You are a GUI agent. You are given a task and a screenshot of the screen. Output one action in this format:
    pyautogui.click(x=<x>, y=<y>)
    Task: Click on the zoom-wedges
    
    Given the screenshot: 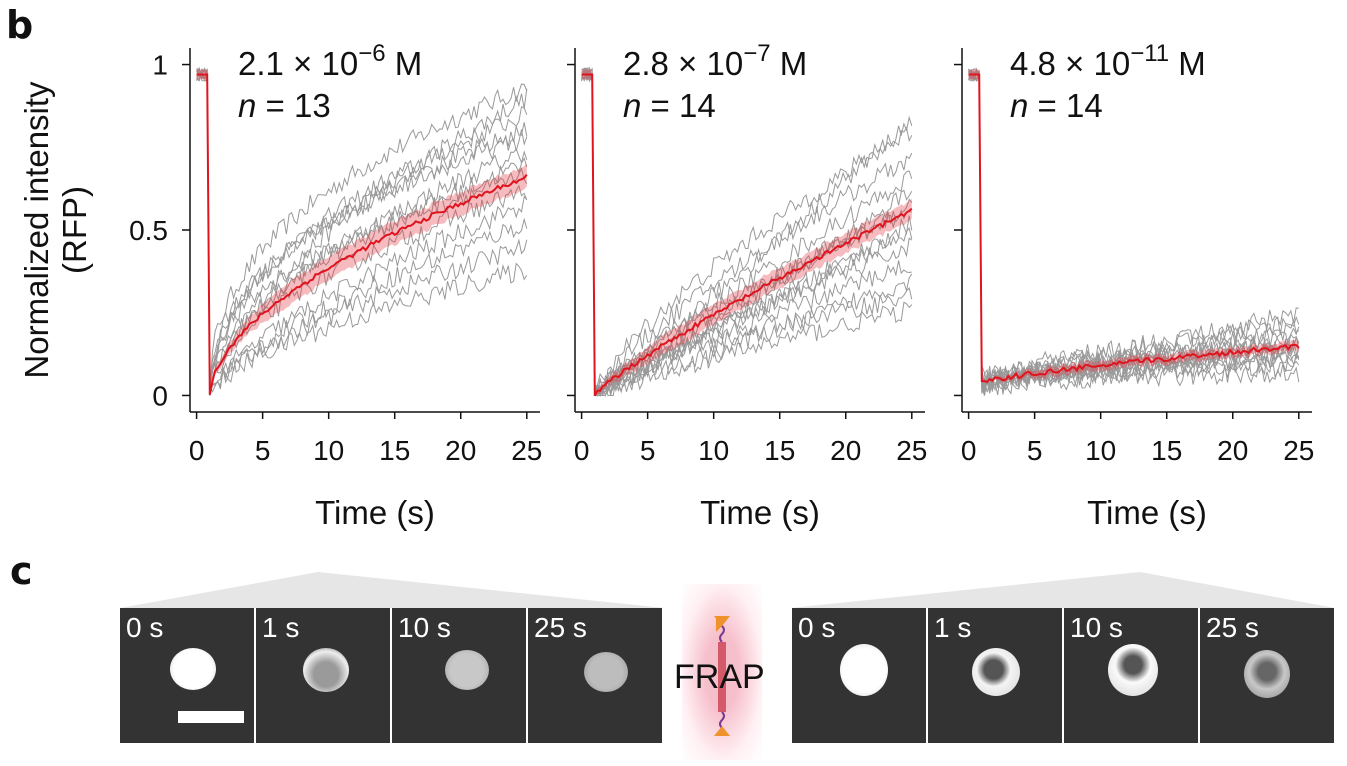 What is the action you would take?
    pyautogui.click(x=727, y=590)
    